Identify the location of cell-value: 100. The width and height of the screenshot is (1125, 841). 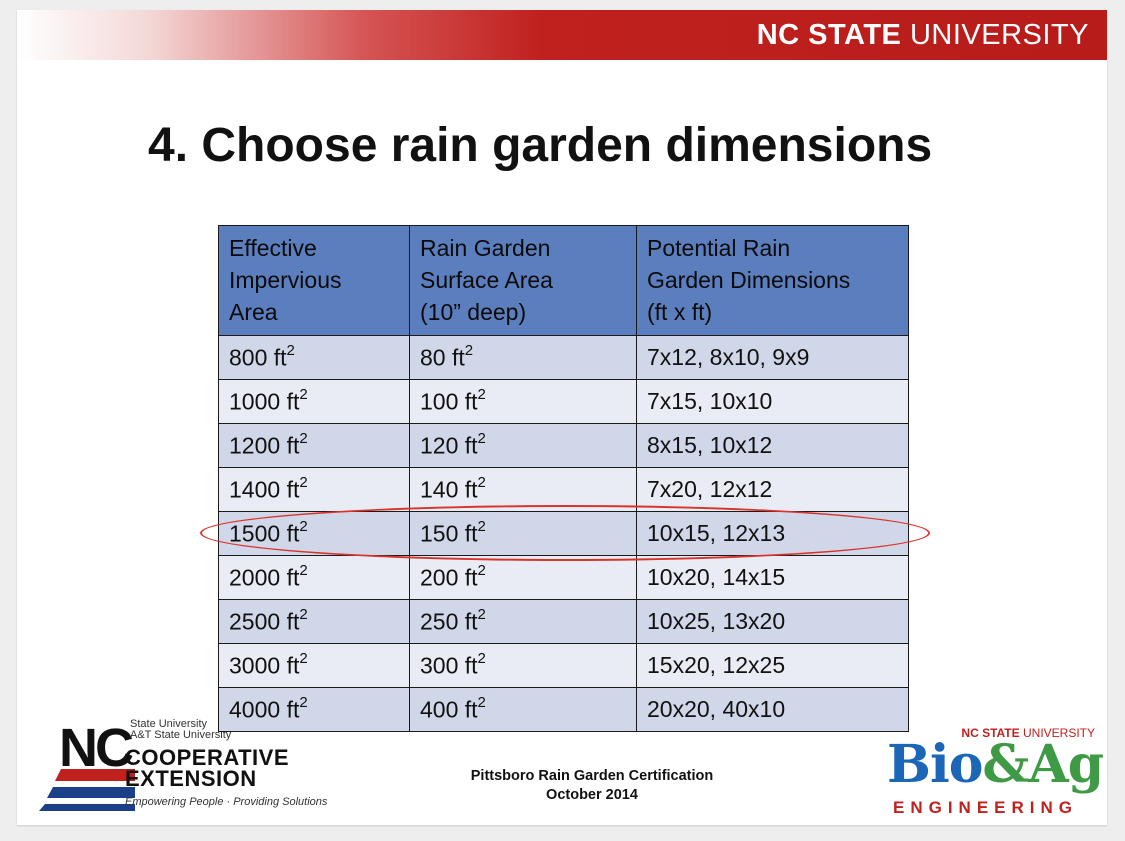
(439, 401).